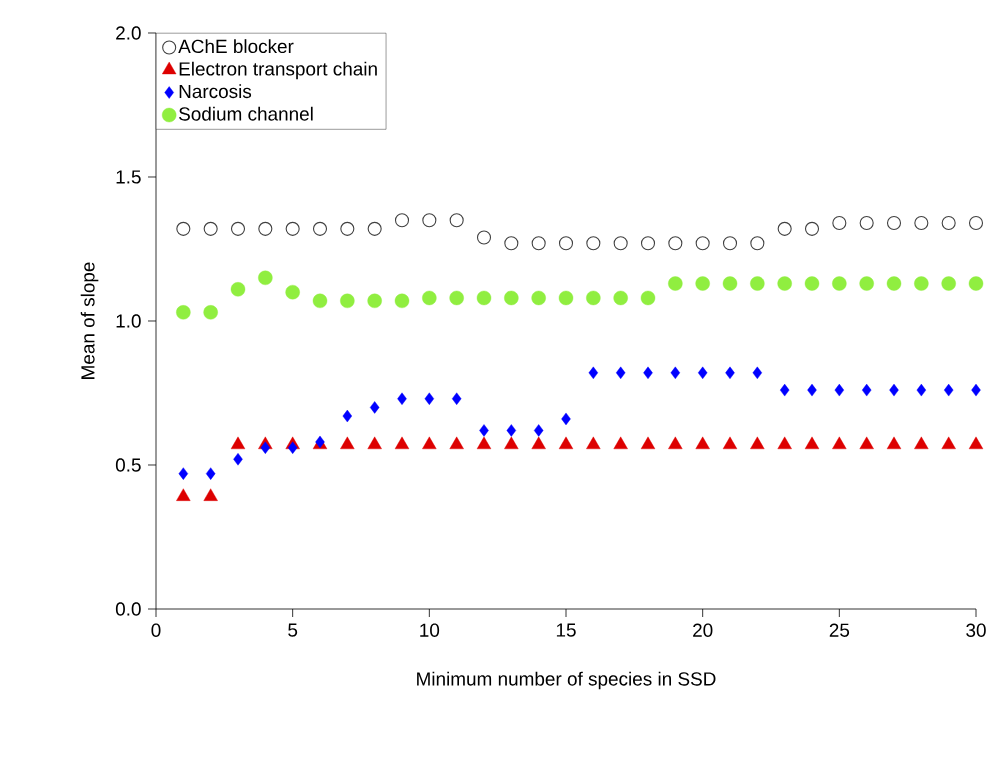  I want to click on y-tick-label: 2.0, so click(128, 33).